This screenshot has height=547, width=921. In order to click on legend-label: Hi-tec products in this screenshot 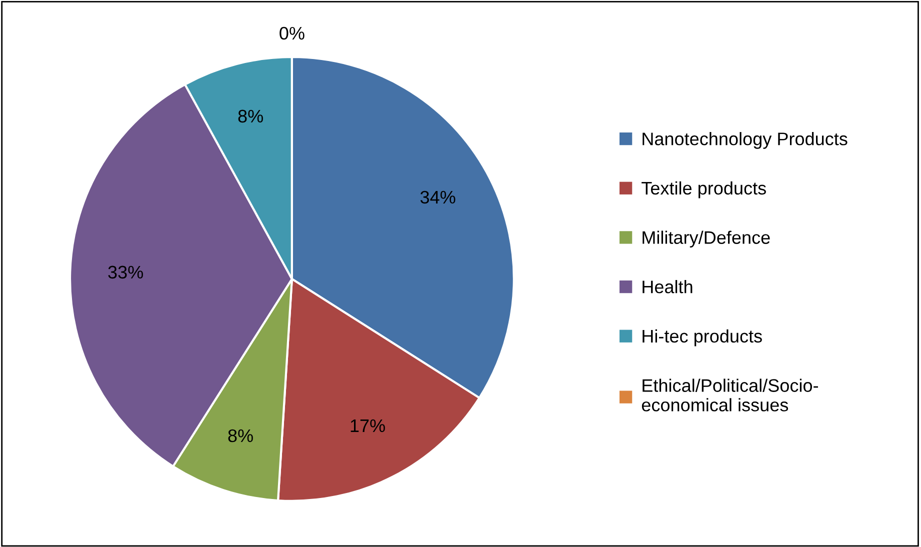, I will do `click(702, 337)`.